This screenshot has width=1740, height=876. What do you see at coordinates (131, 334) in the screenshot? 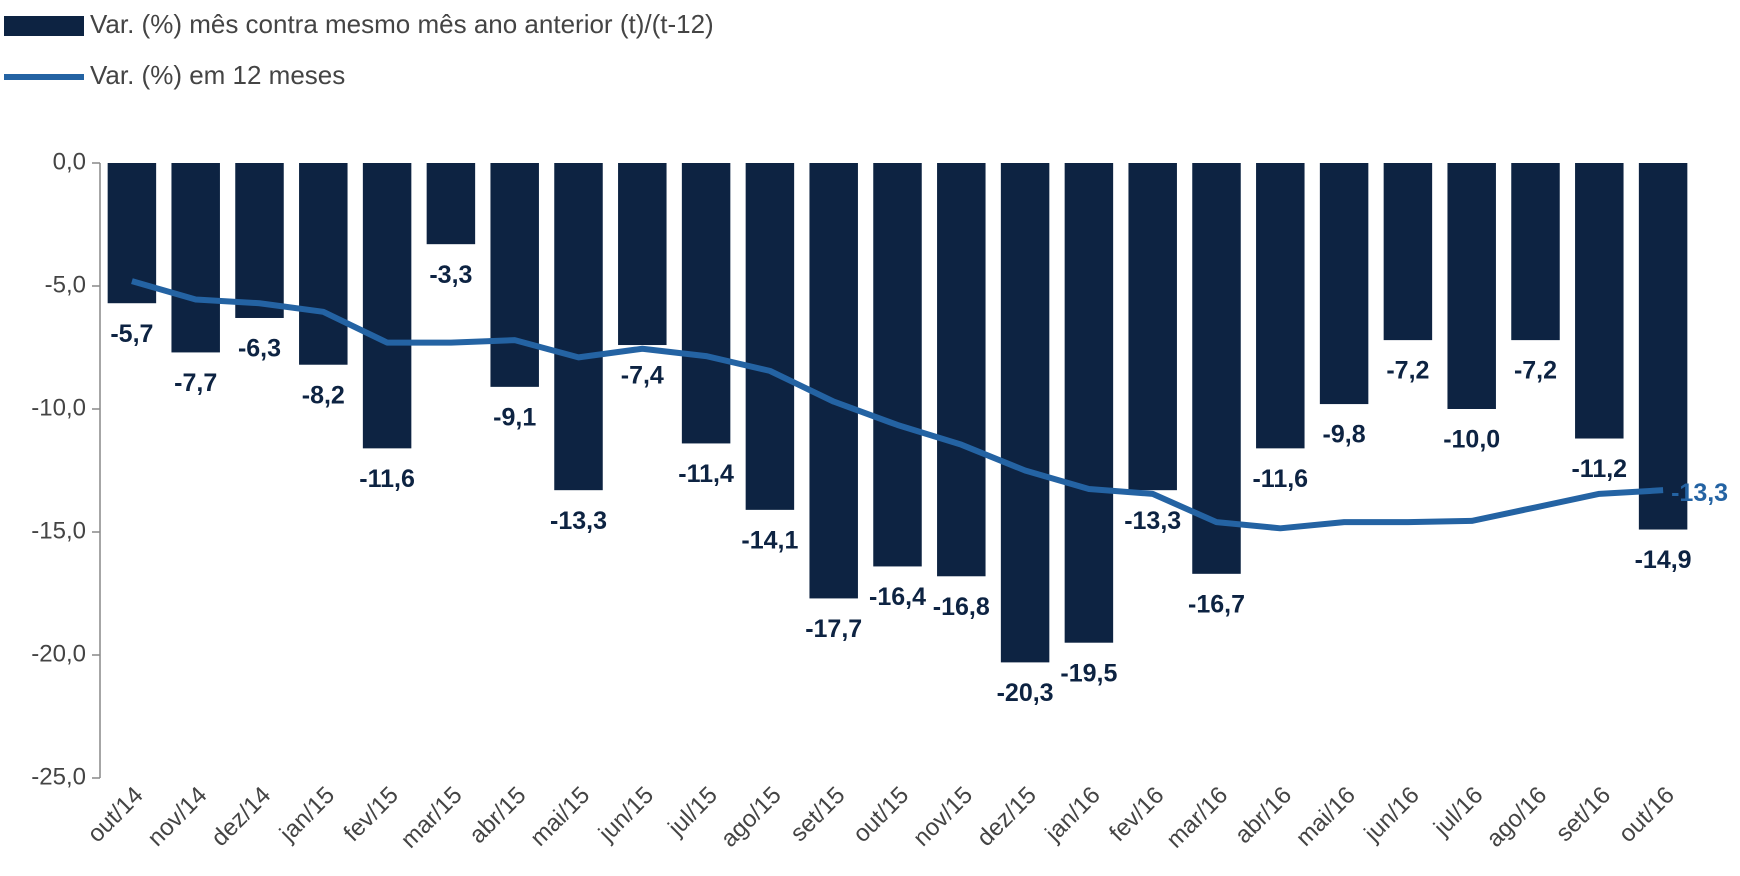
I see `data-label: -5,7` at bounding box center [131, 334].